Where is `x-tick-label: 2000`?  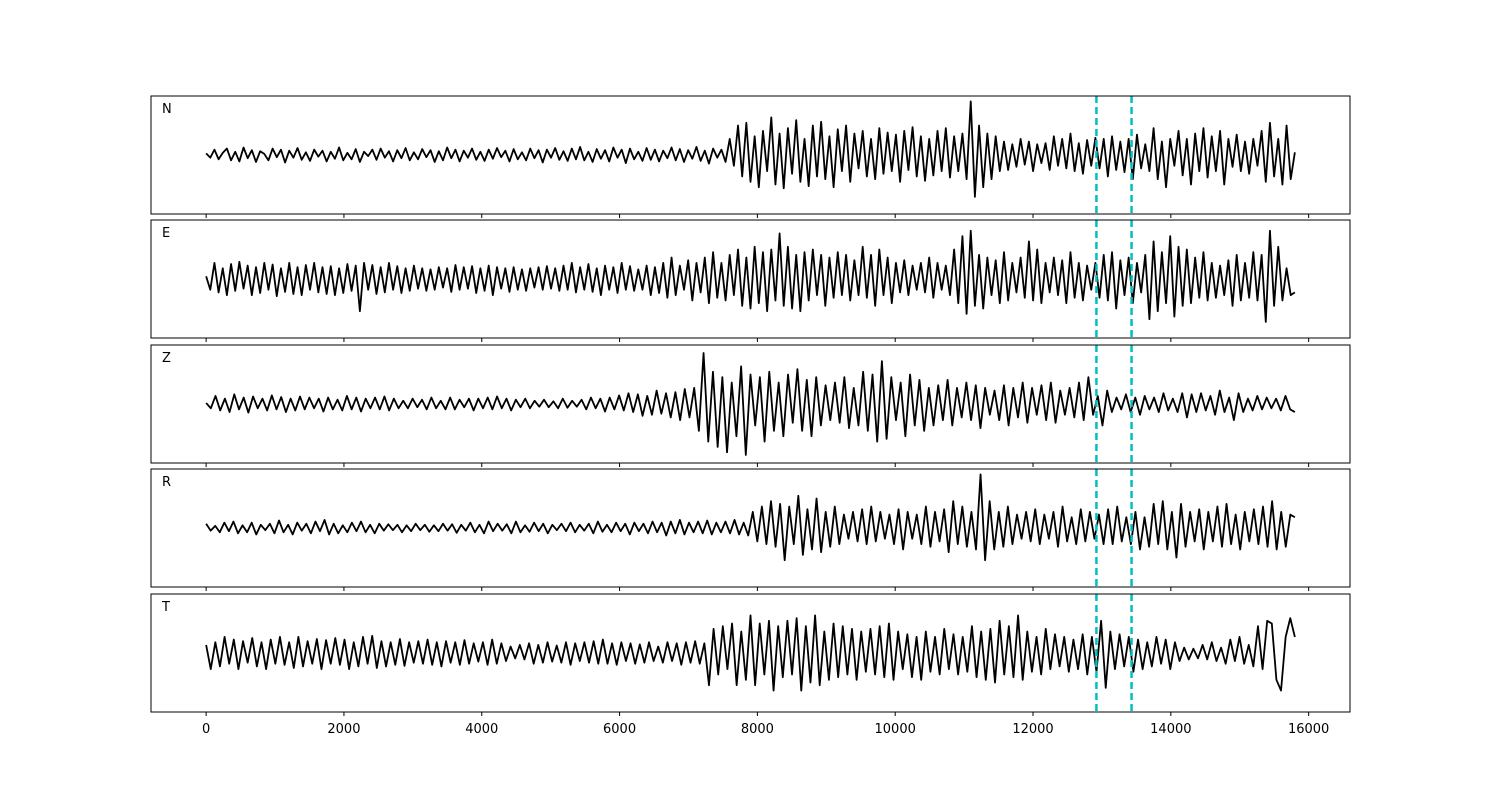
x-tick-label: 2000 is located at coordinates (343, 729).